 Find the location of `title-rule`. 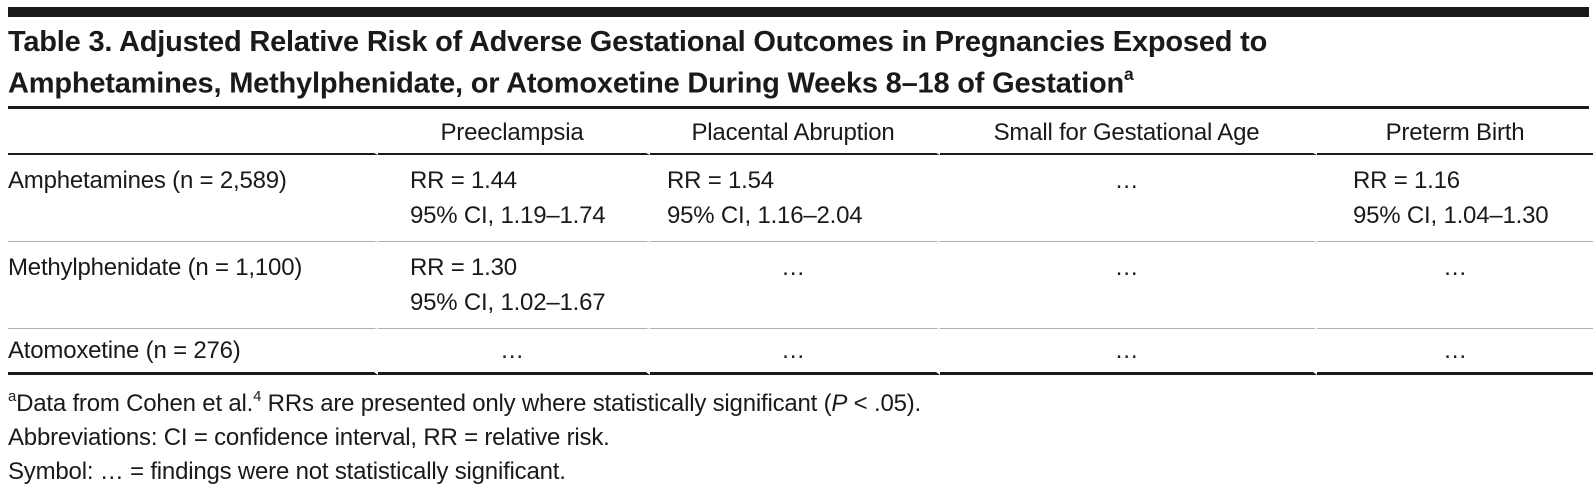

title-rule is located at coordinates (798, 107).